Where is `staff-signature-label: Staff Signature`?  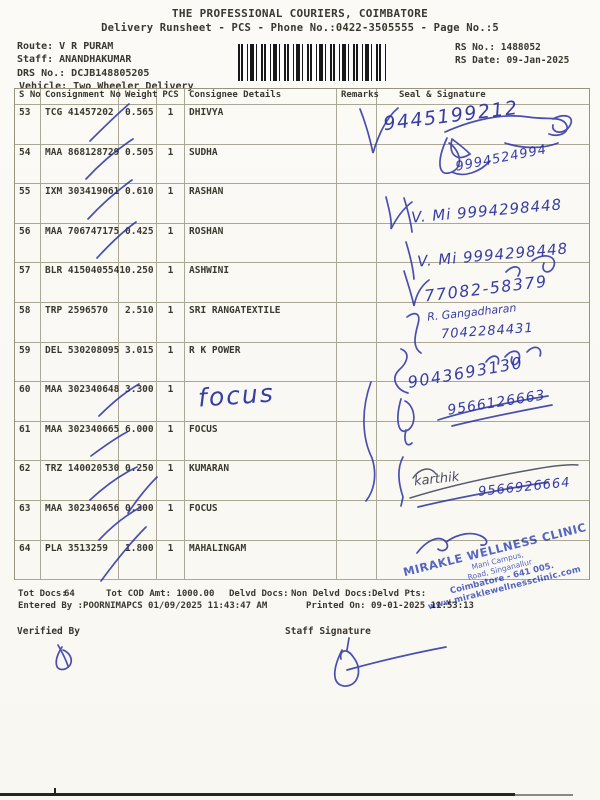 staff-signature-label: Staff Signature is located at coordinates (328, 631).